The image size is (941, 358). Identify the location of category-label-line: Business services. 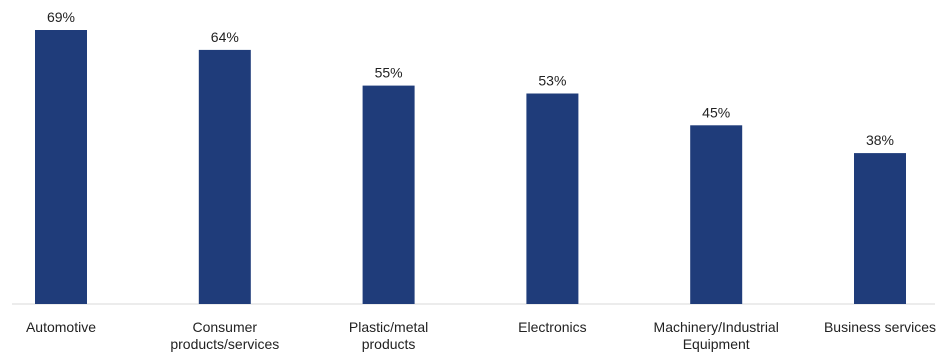
(880, 327).